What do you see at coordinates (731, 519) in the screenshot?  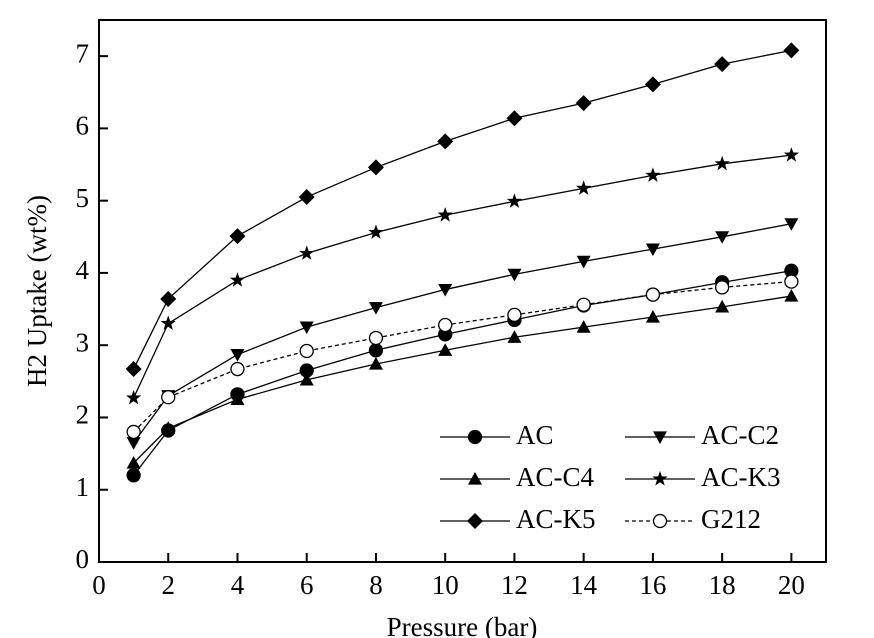 I see `legend-label: G212` at bounding box center [731, 519].